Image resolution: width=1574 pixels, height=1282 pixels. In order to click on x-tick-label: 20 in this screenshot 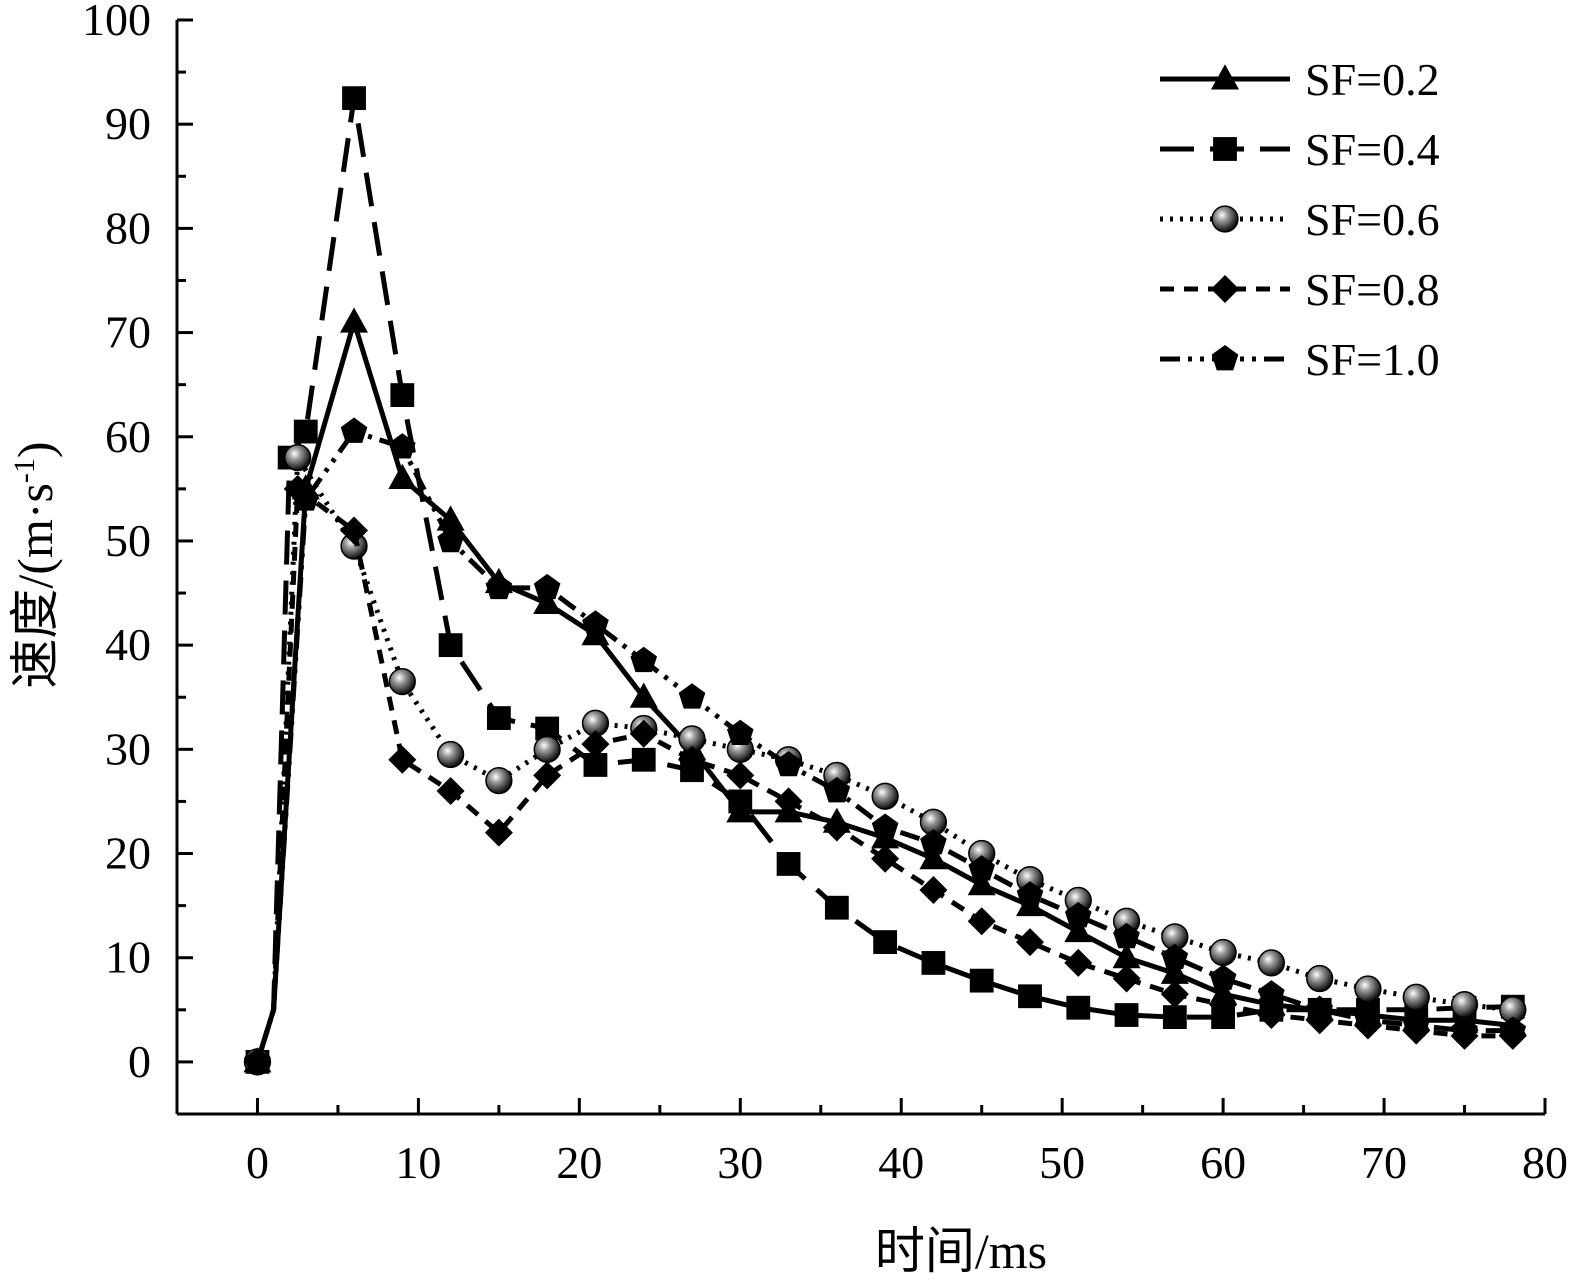, I will do `click(579, 1162)`.